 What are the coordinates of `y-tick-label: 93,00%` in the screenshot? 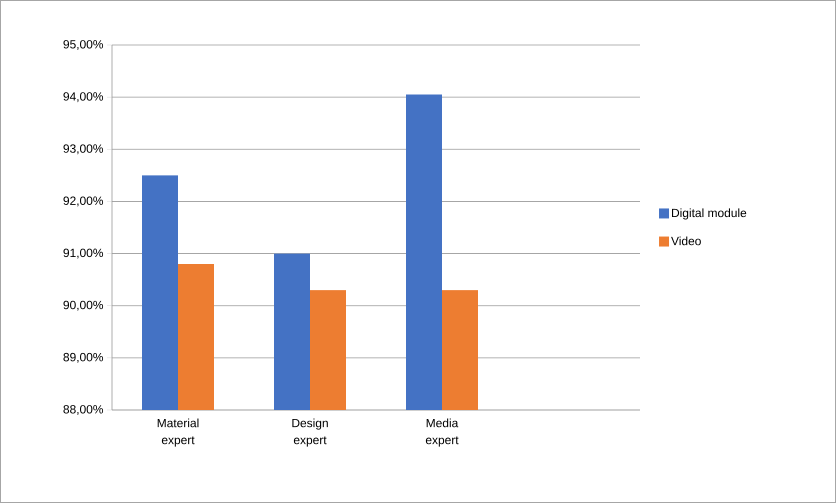 It's located at (83, 149).